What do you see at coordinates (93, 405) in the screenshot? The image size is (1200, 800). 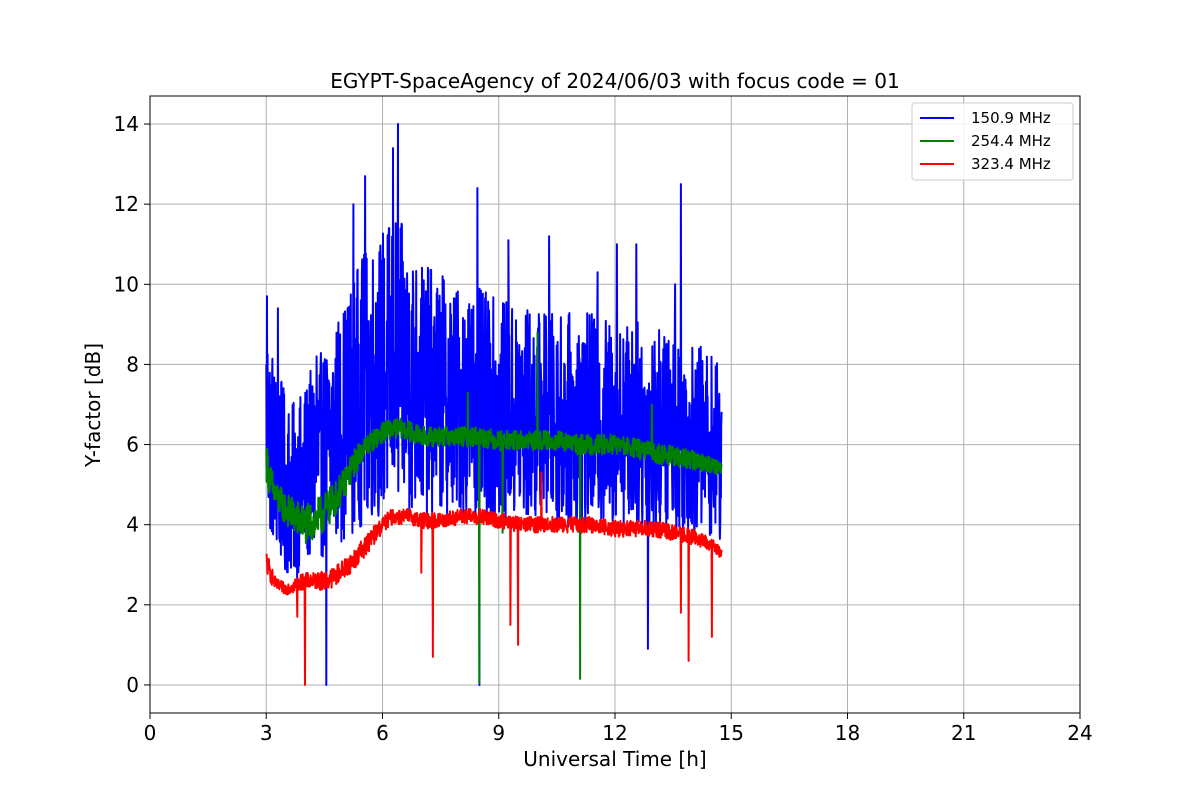 I see `y-axis-label: Y-factor [dB]` at bounding box center [93, 405].